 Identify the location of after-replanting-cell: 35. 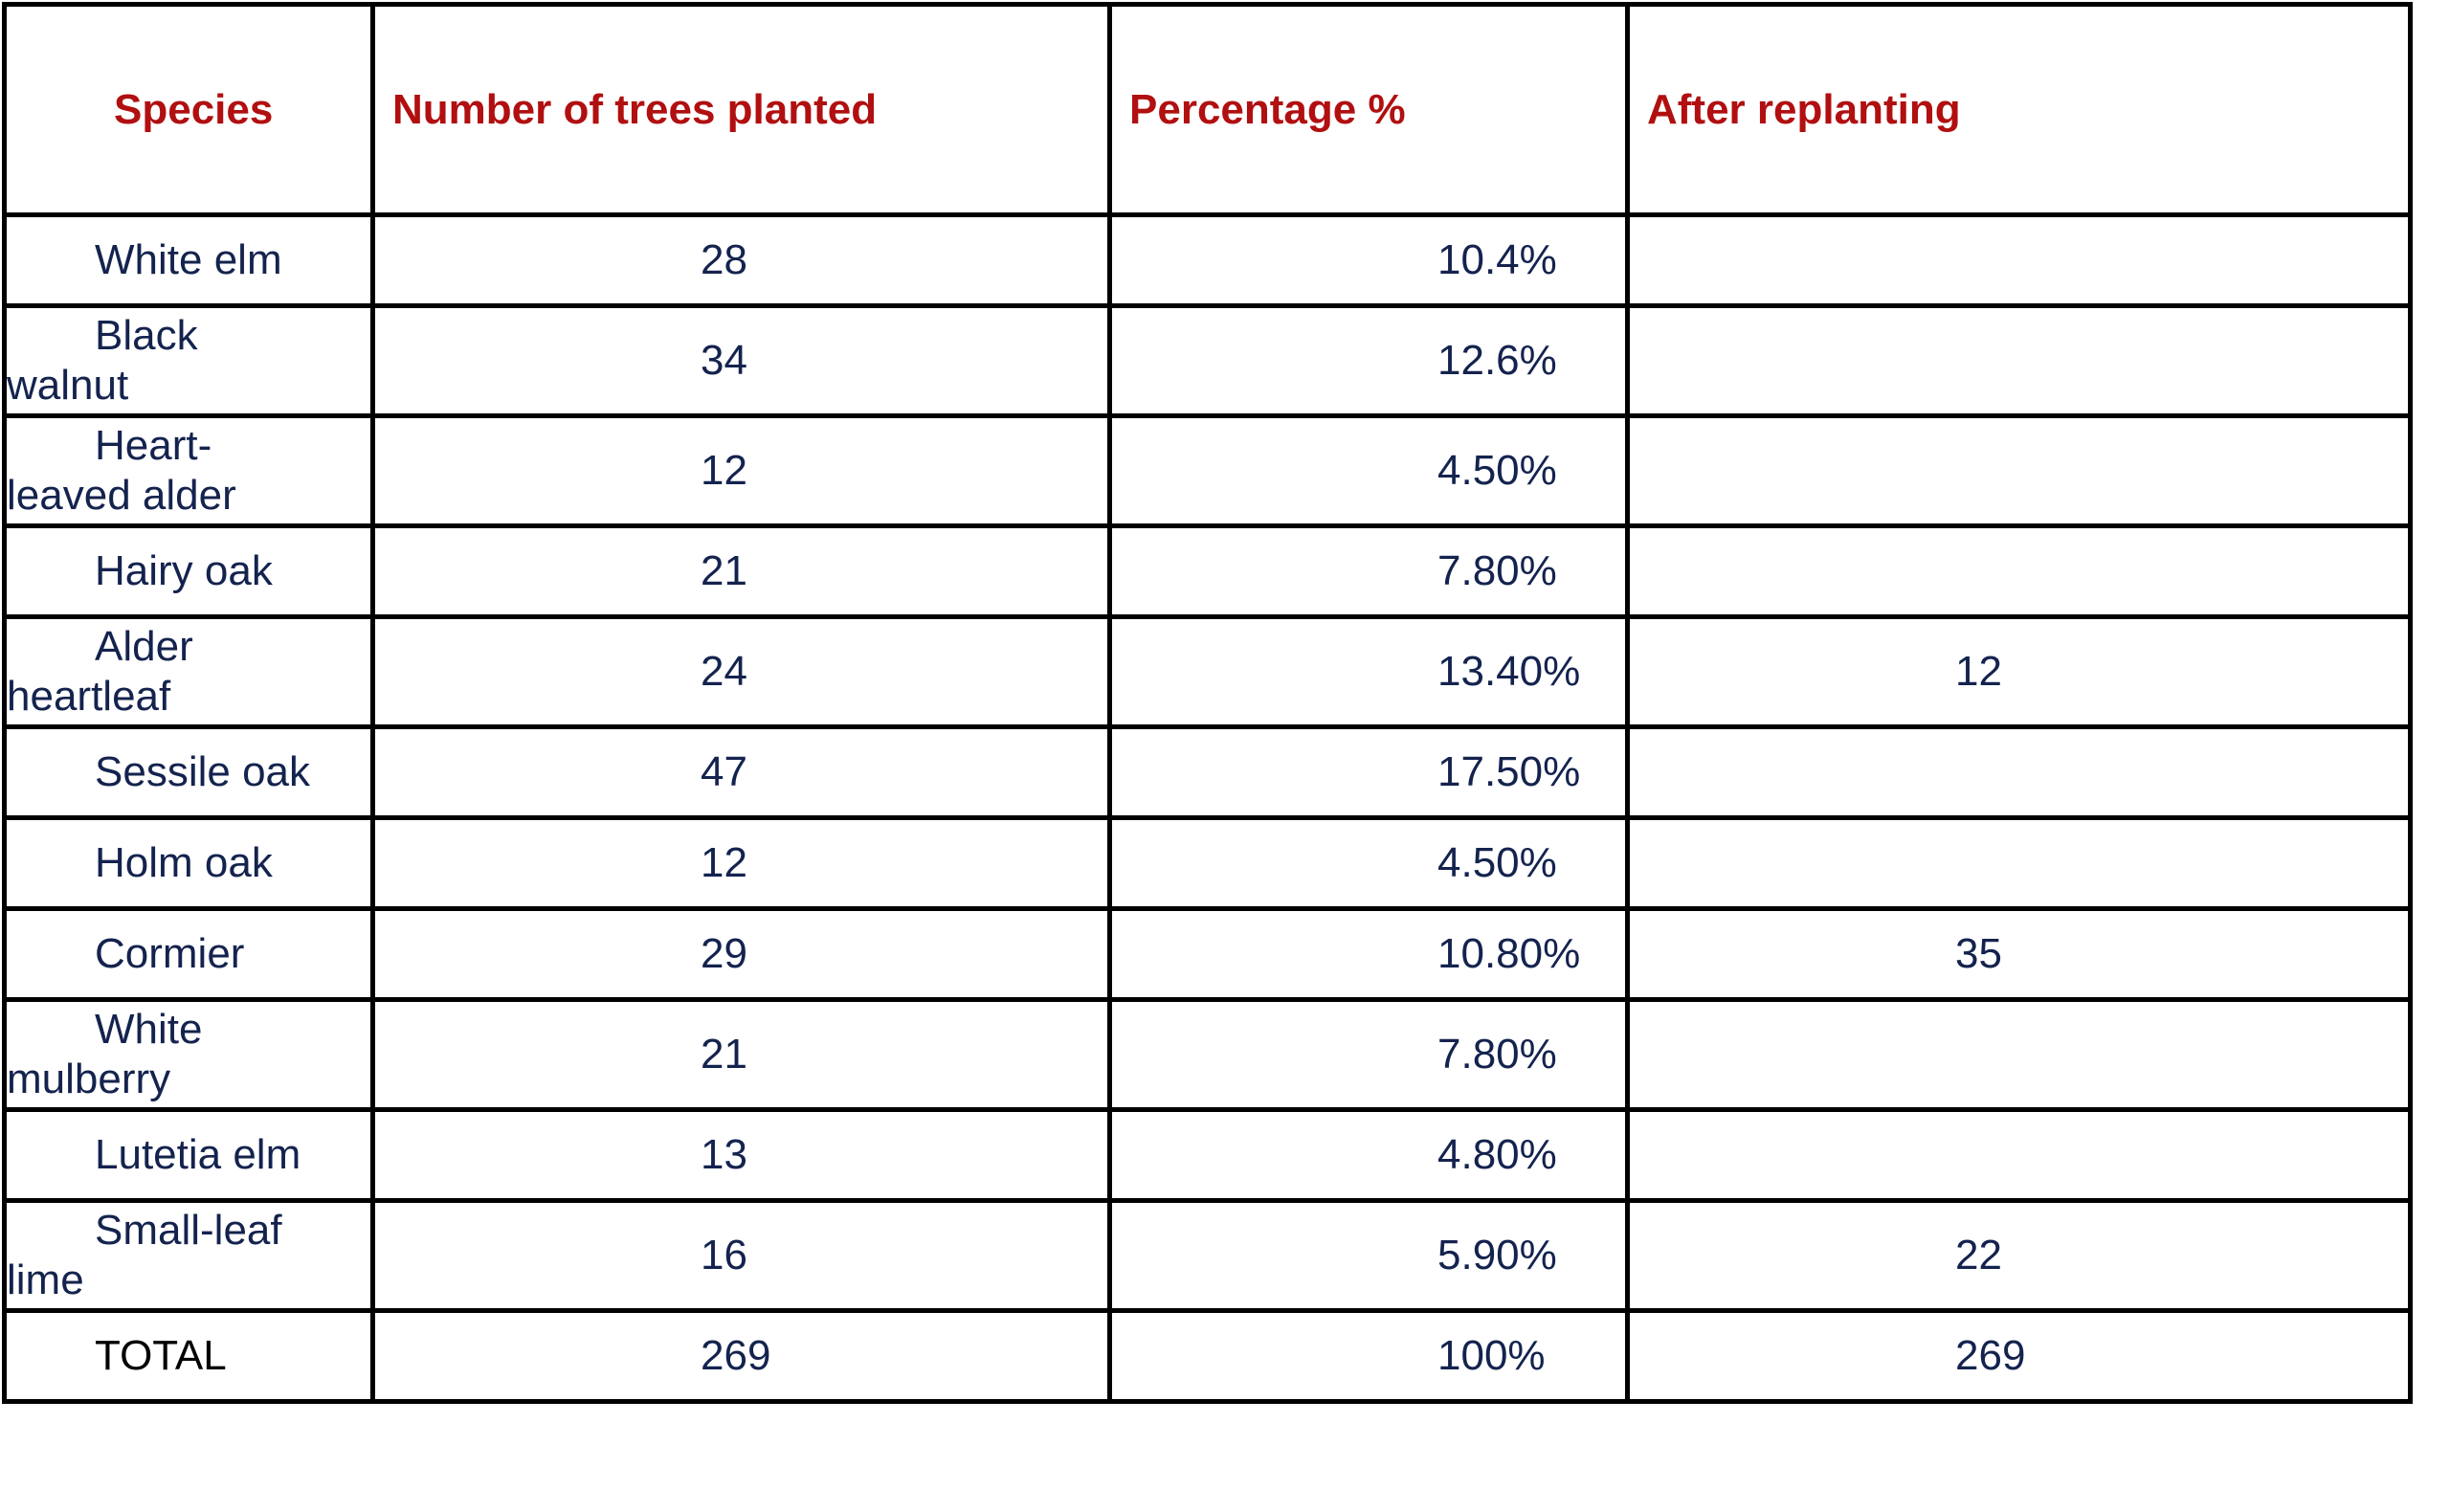
(2019, 954).